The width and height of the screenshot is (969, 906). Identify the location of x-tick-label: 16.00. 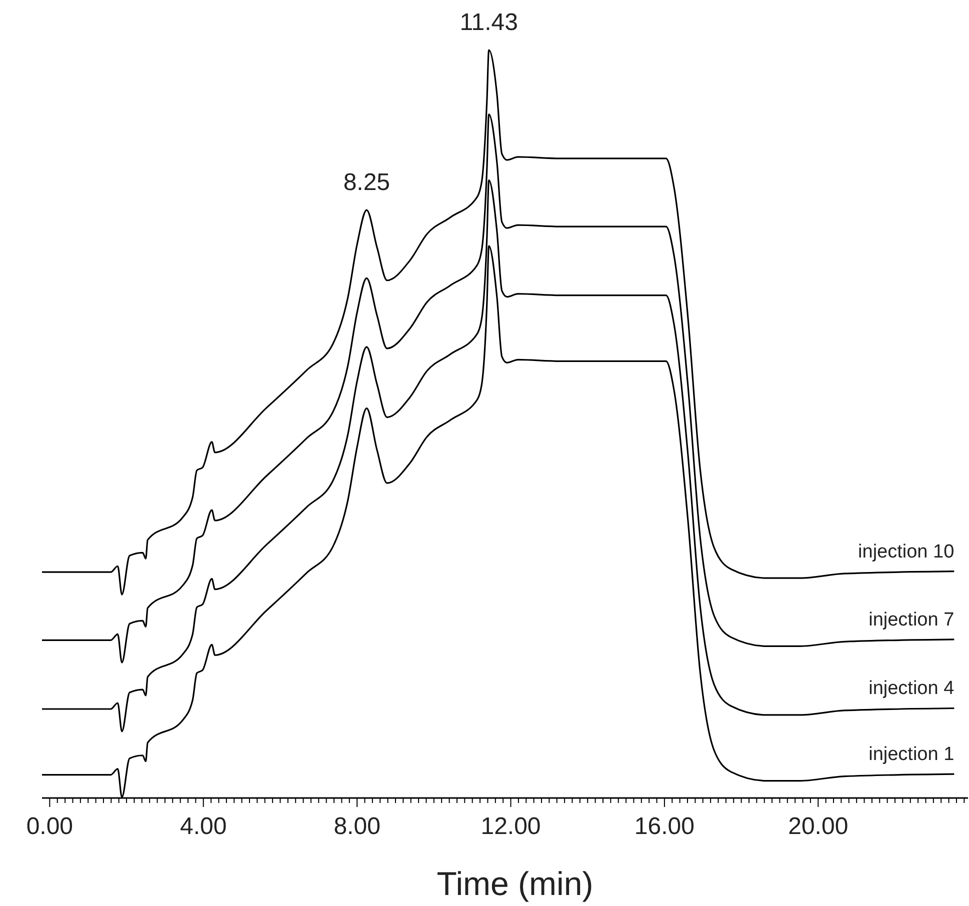
(664, 826).